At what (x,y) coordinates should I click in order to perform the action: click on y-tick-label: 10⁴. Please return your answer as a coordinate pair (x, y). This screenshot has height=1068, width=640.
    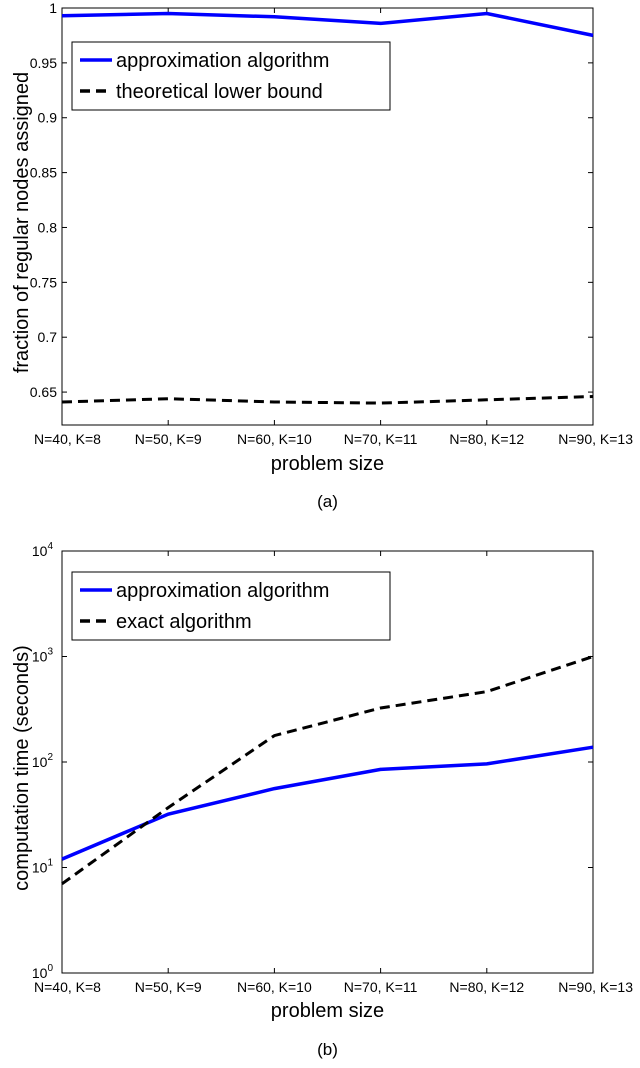
    Looking at the image, I should click on (43, 550).